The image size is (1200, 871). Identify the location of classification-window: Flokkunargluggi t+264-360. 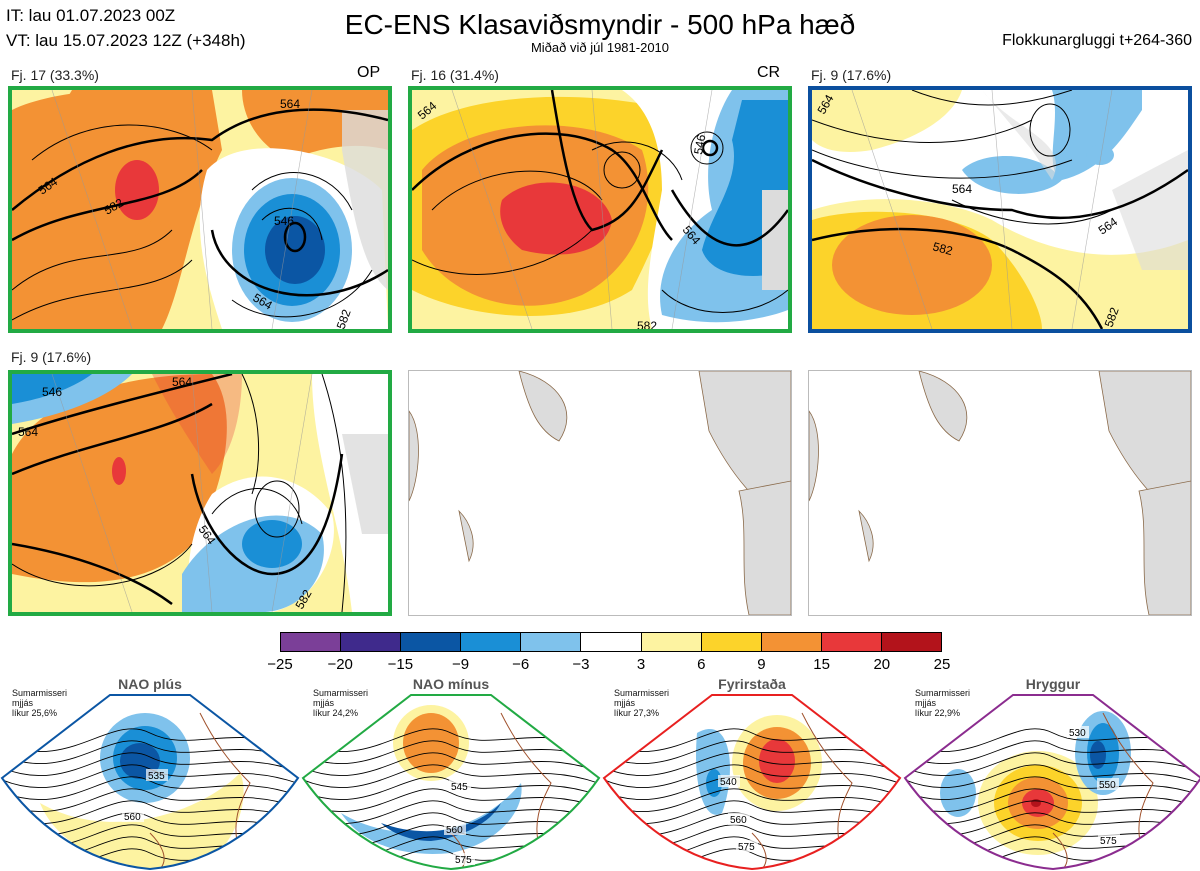
(1097, 40).